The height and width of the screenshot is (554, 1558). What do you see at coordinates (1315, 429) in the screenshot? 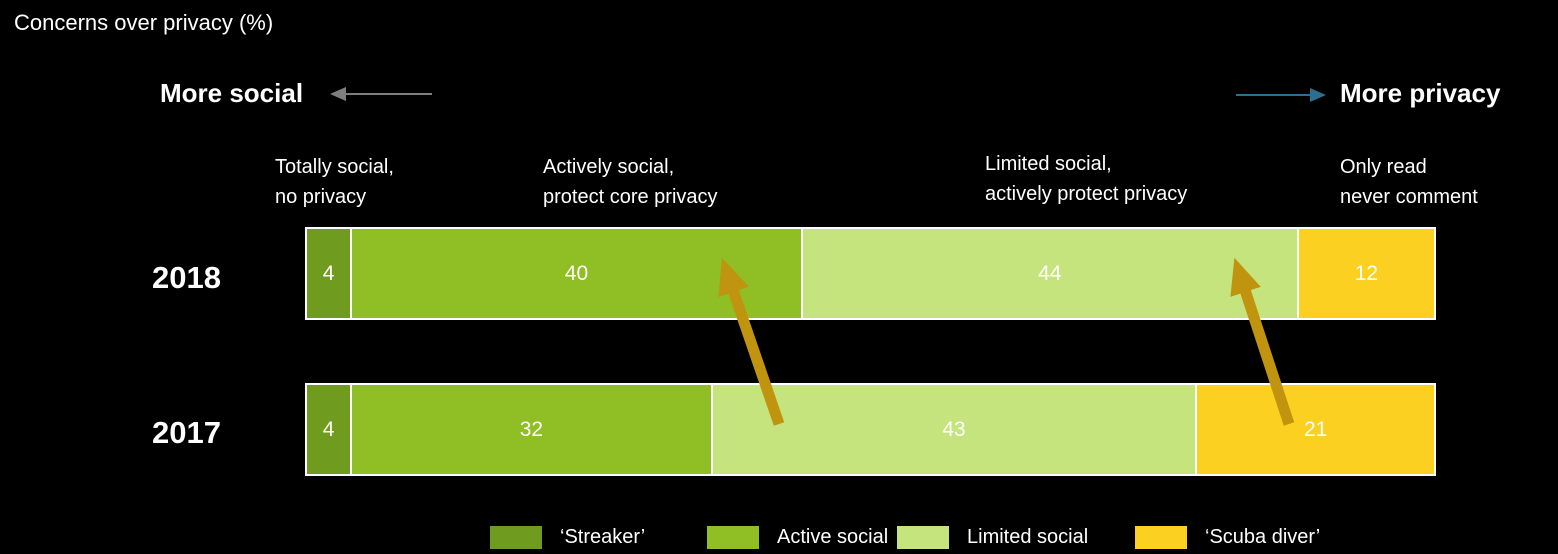
I see `bar-segment-2017-scuba-diver: 21` at bounding box center [1315, 429].